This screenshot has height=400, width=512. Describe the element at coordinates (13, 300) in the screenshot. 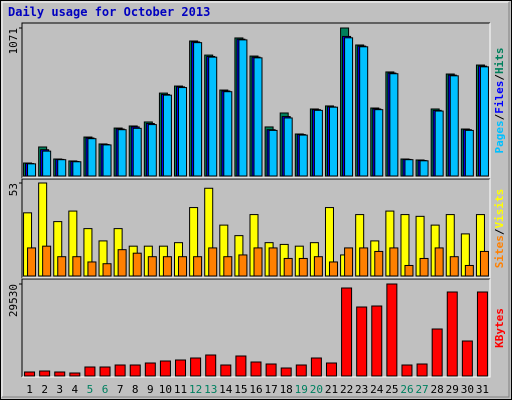

I see `y-tick-label: 29530` at that location.